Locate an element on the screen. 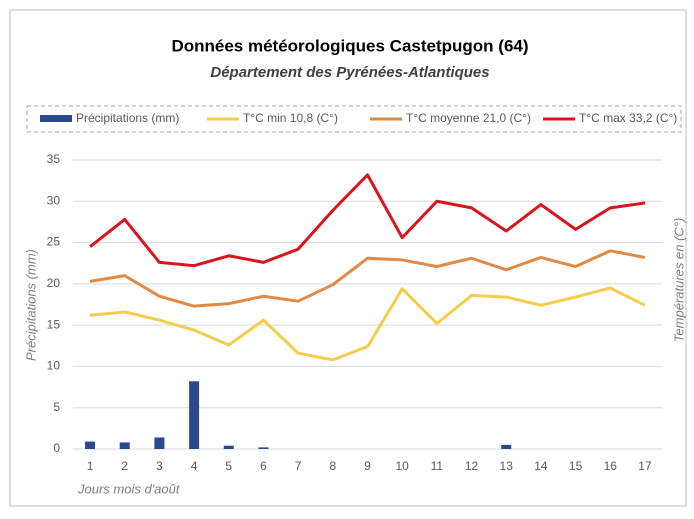 This screenshot has width=694, height=519. x-tick-label: 6 is located at coordinates (263, 466).